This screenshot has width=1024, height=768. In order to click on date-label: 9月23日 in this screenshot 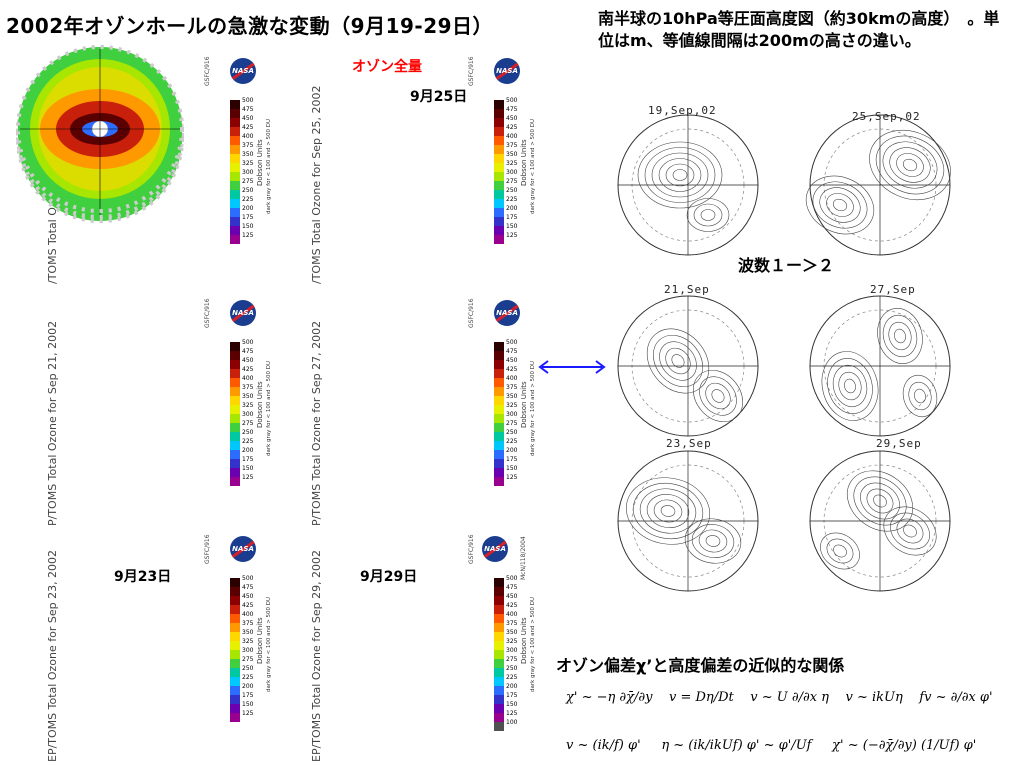, I will do `click(143, 577)`.